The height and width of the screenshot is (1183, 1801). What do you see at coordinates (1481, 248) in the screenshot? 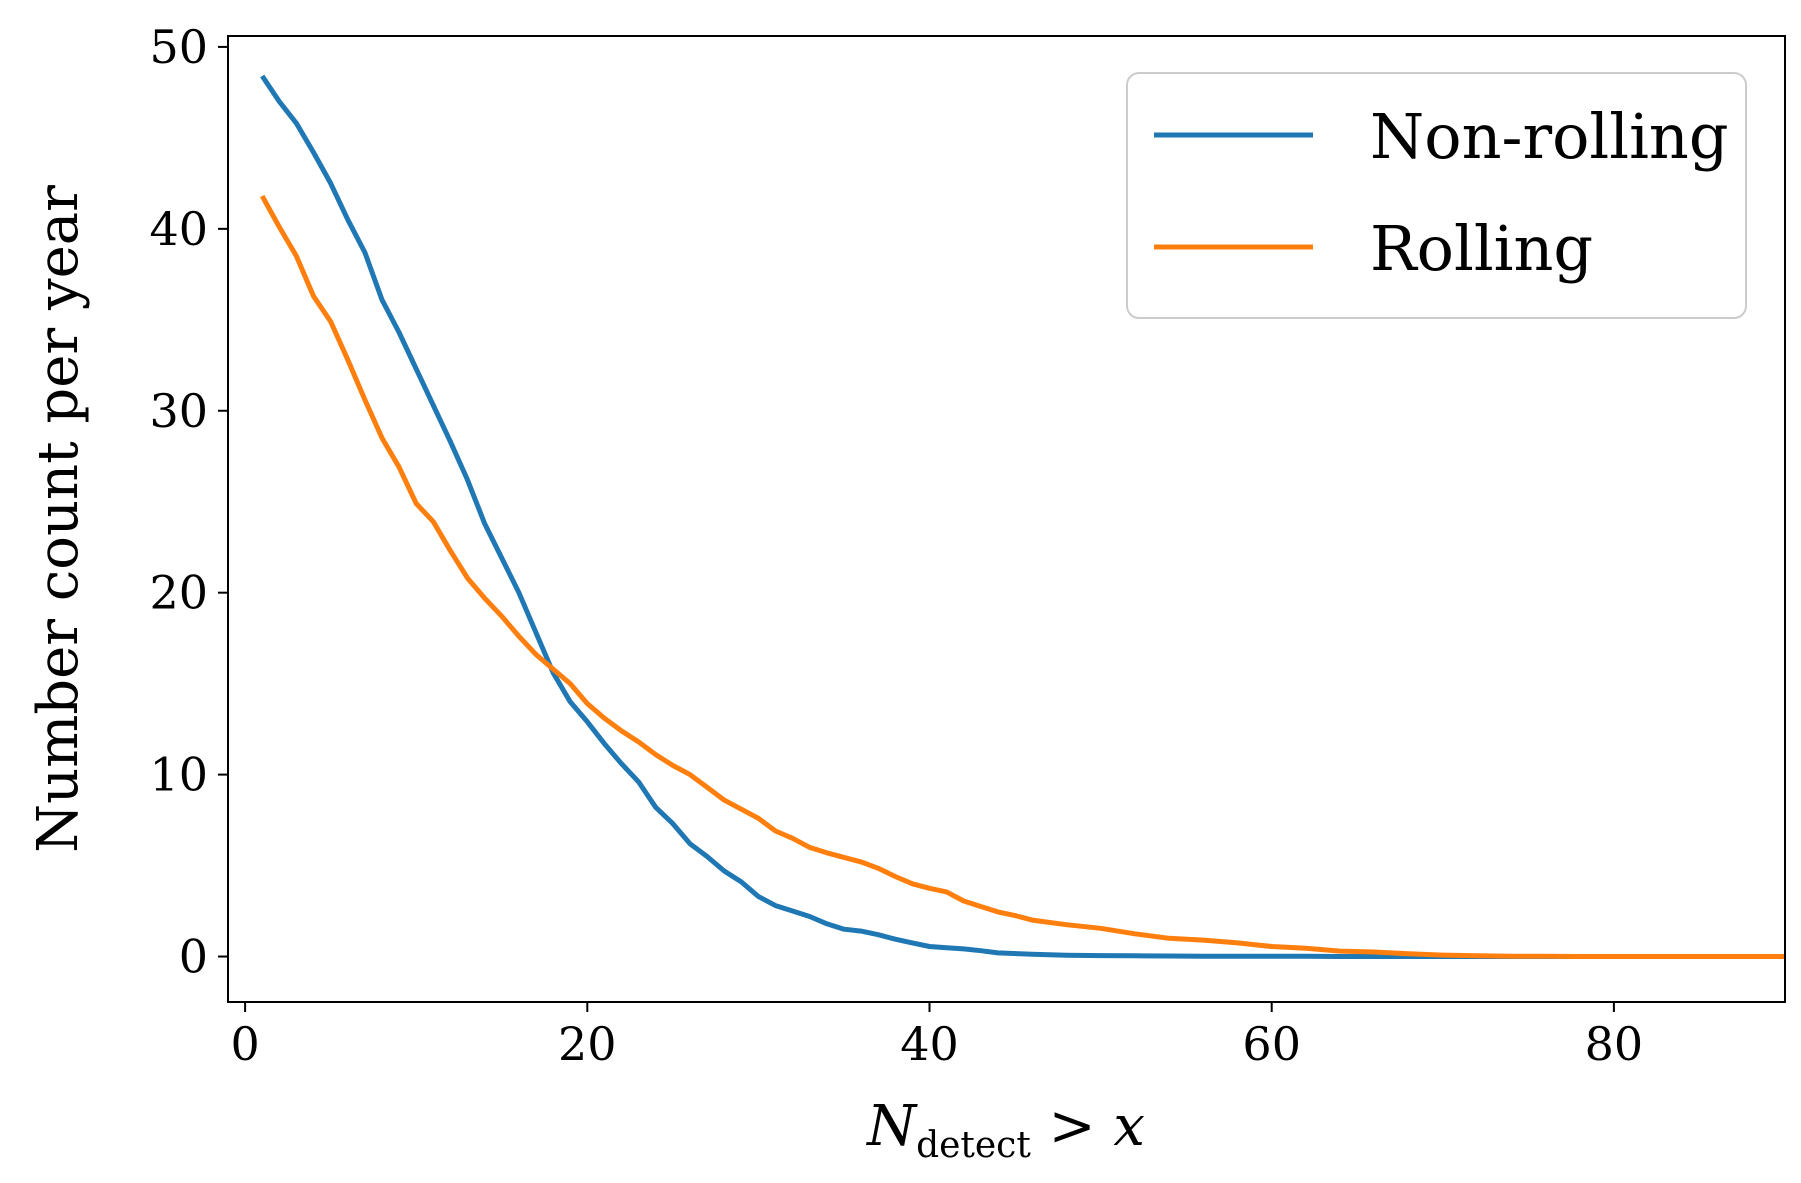
I see `legend-label-rolling: Rolling` at bounding box center [1481, 248].